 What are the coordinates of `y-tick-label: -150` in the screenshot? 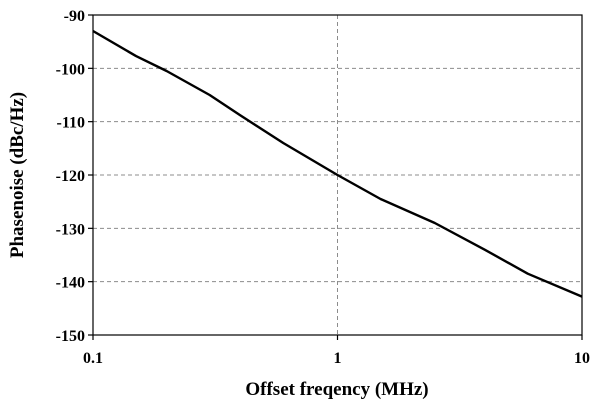 It's located at (70, 336).